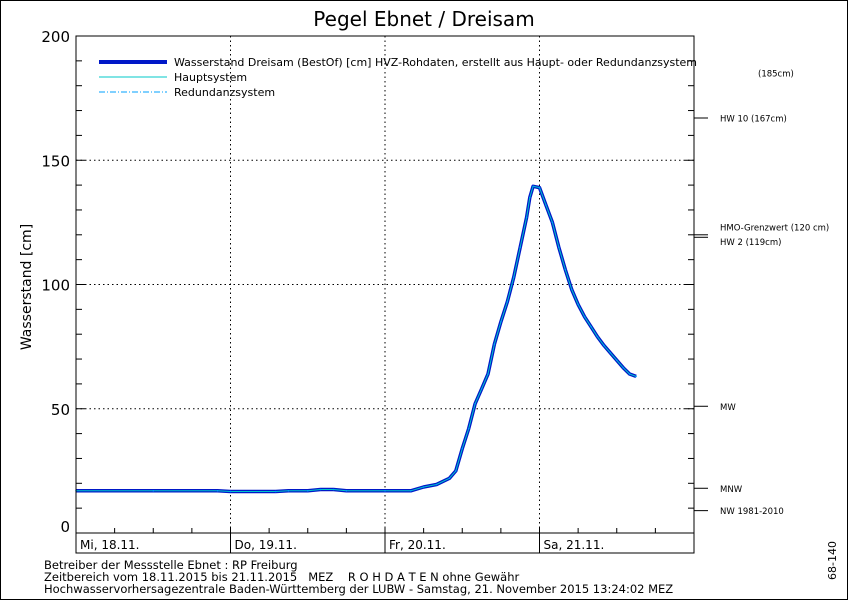 Image resolution: width=848 pixels, height=600 pixels. I want to click on y-tick-label: 100, so click(55, 286).